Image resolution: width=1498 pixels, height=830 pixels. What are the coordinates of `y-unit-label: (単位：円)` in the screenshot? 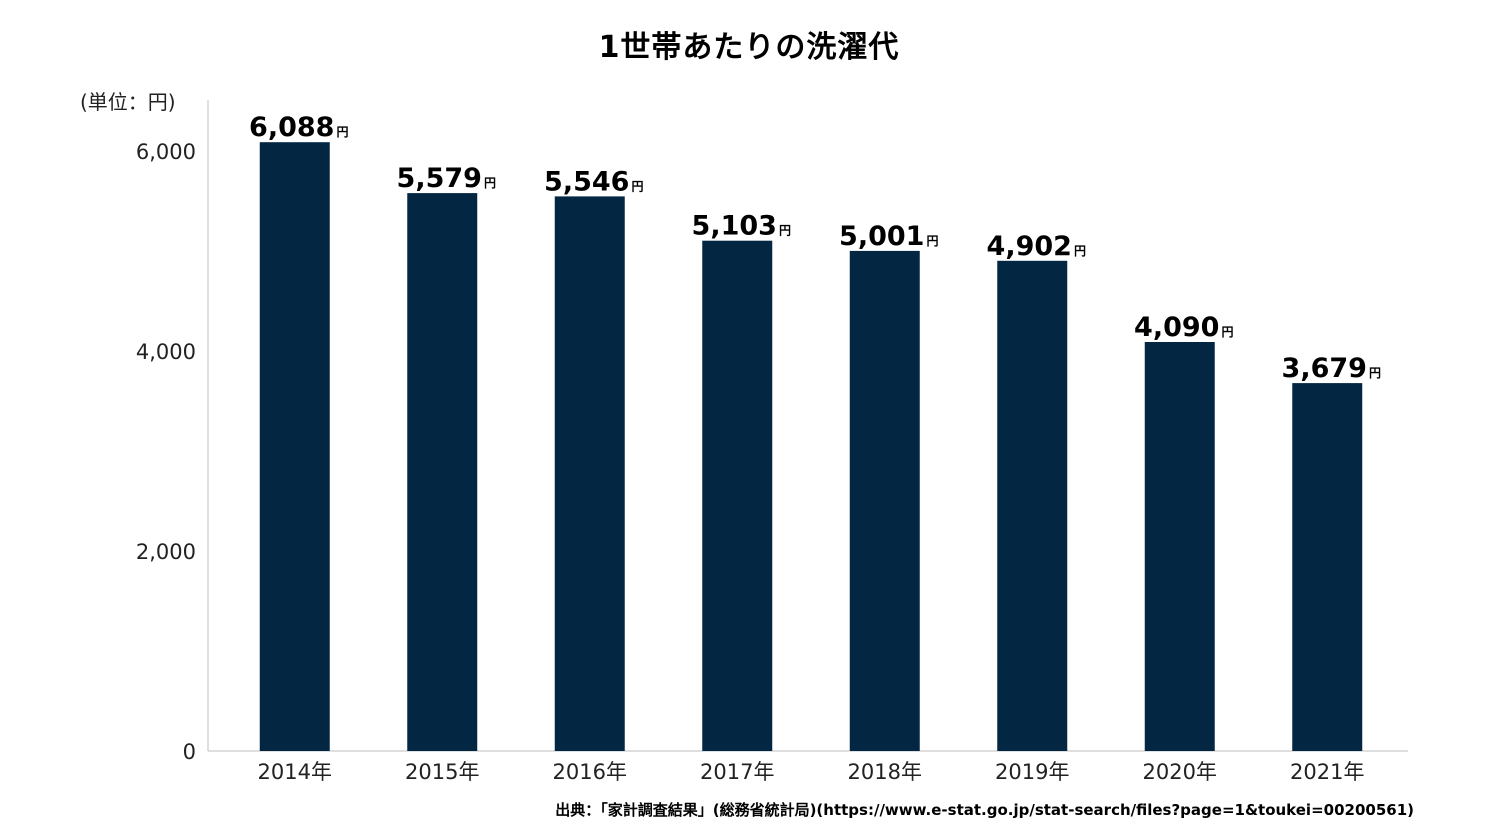 It's located at (128, 102).